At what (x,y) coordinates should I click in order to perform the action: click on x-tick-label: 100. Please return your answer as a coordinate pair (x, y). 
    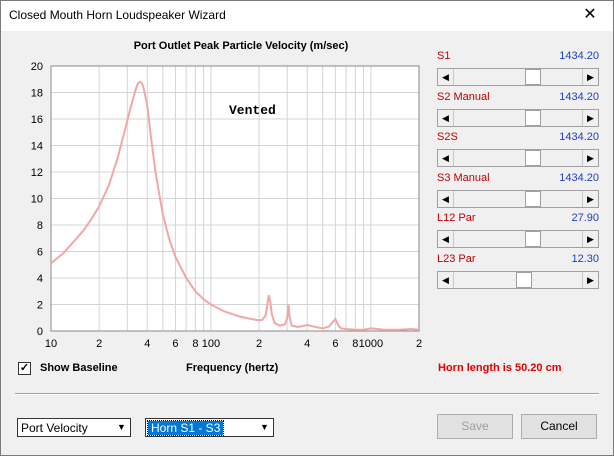
    Looking at the image, I should click on (211, 344).